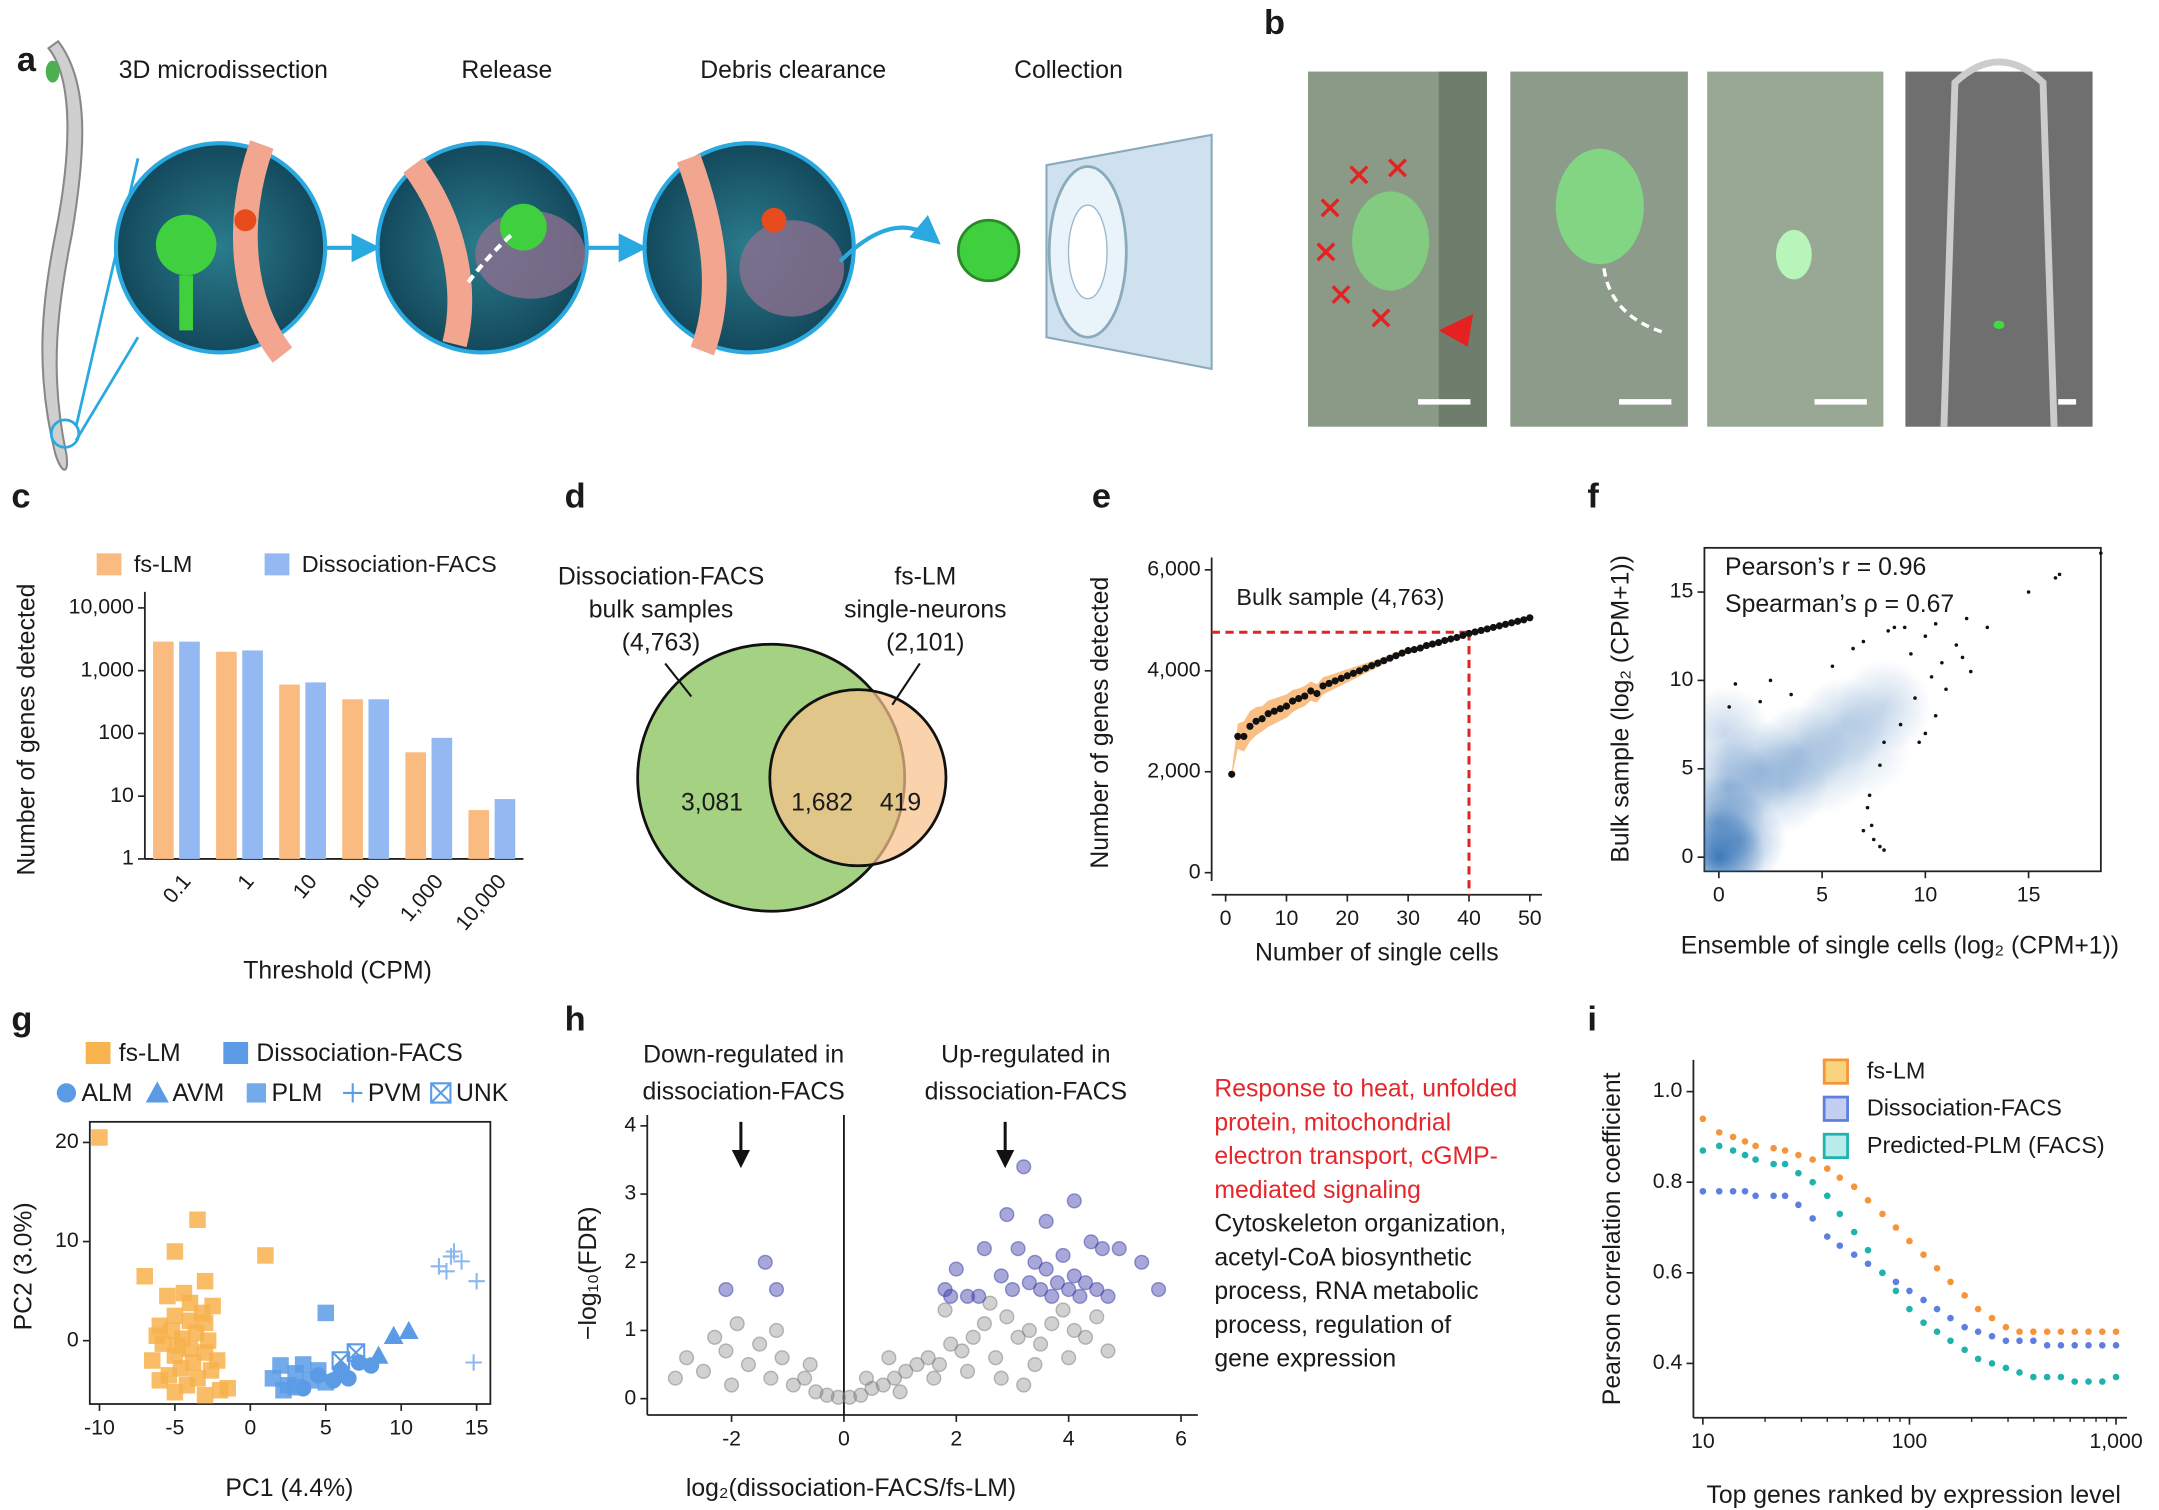  What do you see at coordinates (1668, 1271) in the screenshot?
I see `y-tick-label: 0.6` at bounding box center [1668, 1271].